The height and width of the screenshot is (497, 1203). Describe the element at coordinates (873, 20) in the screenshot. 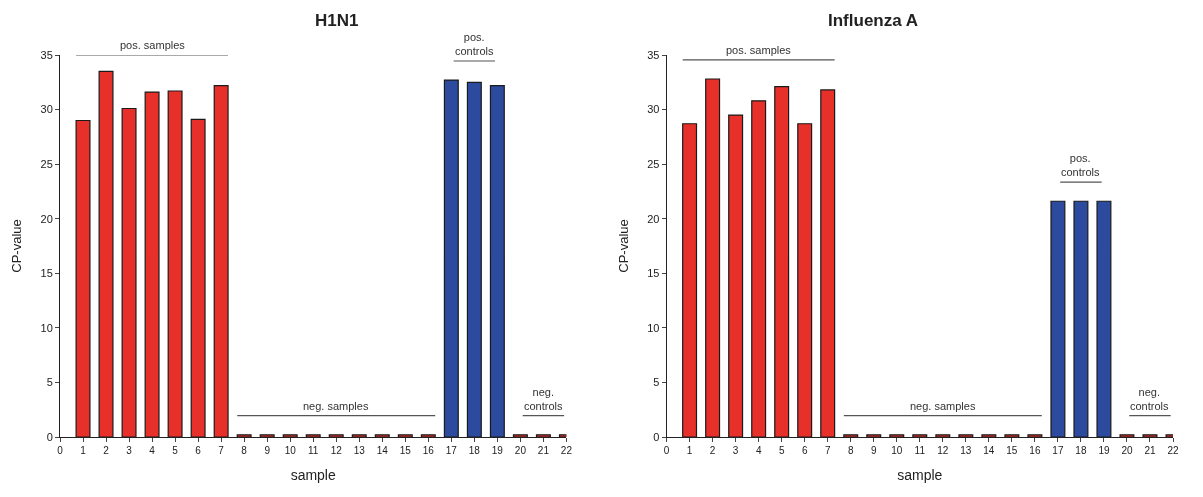

I see `chart-title: Influenza A` at that location.